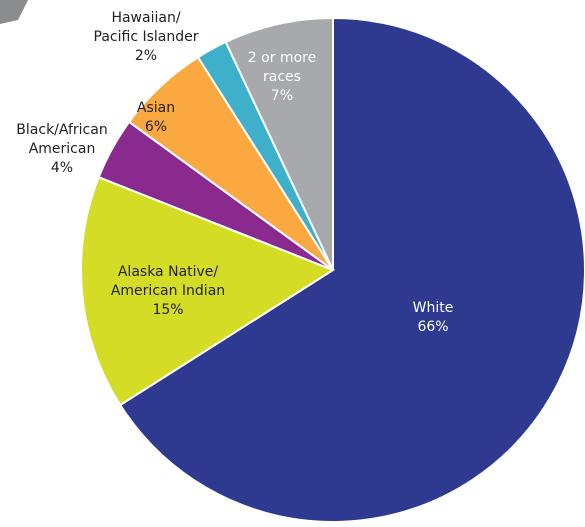 The width and height of the screenshot is (585, 527). What do you see at coordinates (62, 168) in the screenshot?
I see `value-label: 4%` at bounding box center [62, 168].